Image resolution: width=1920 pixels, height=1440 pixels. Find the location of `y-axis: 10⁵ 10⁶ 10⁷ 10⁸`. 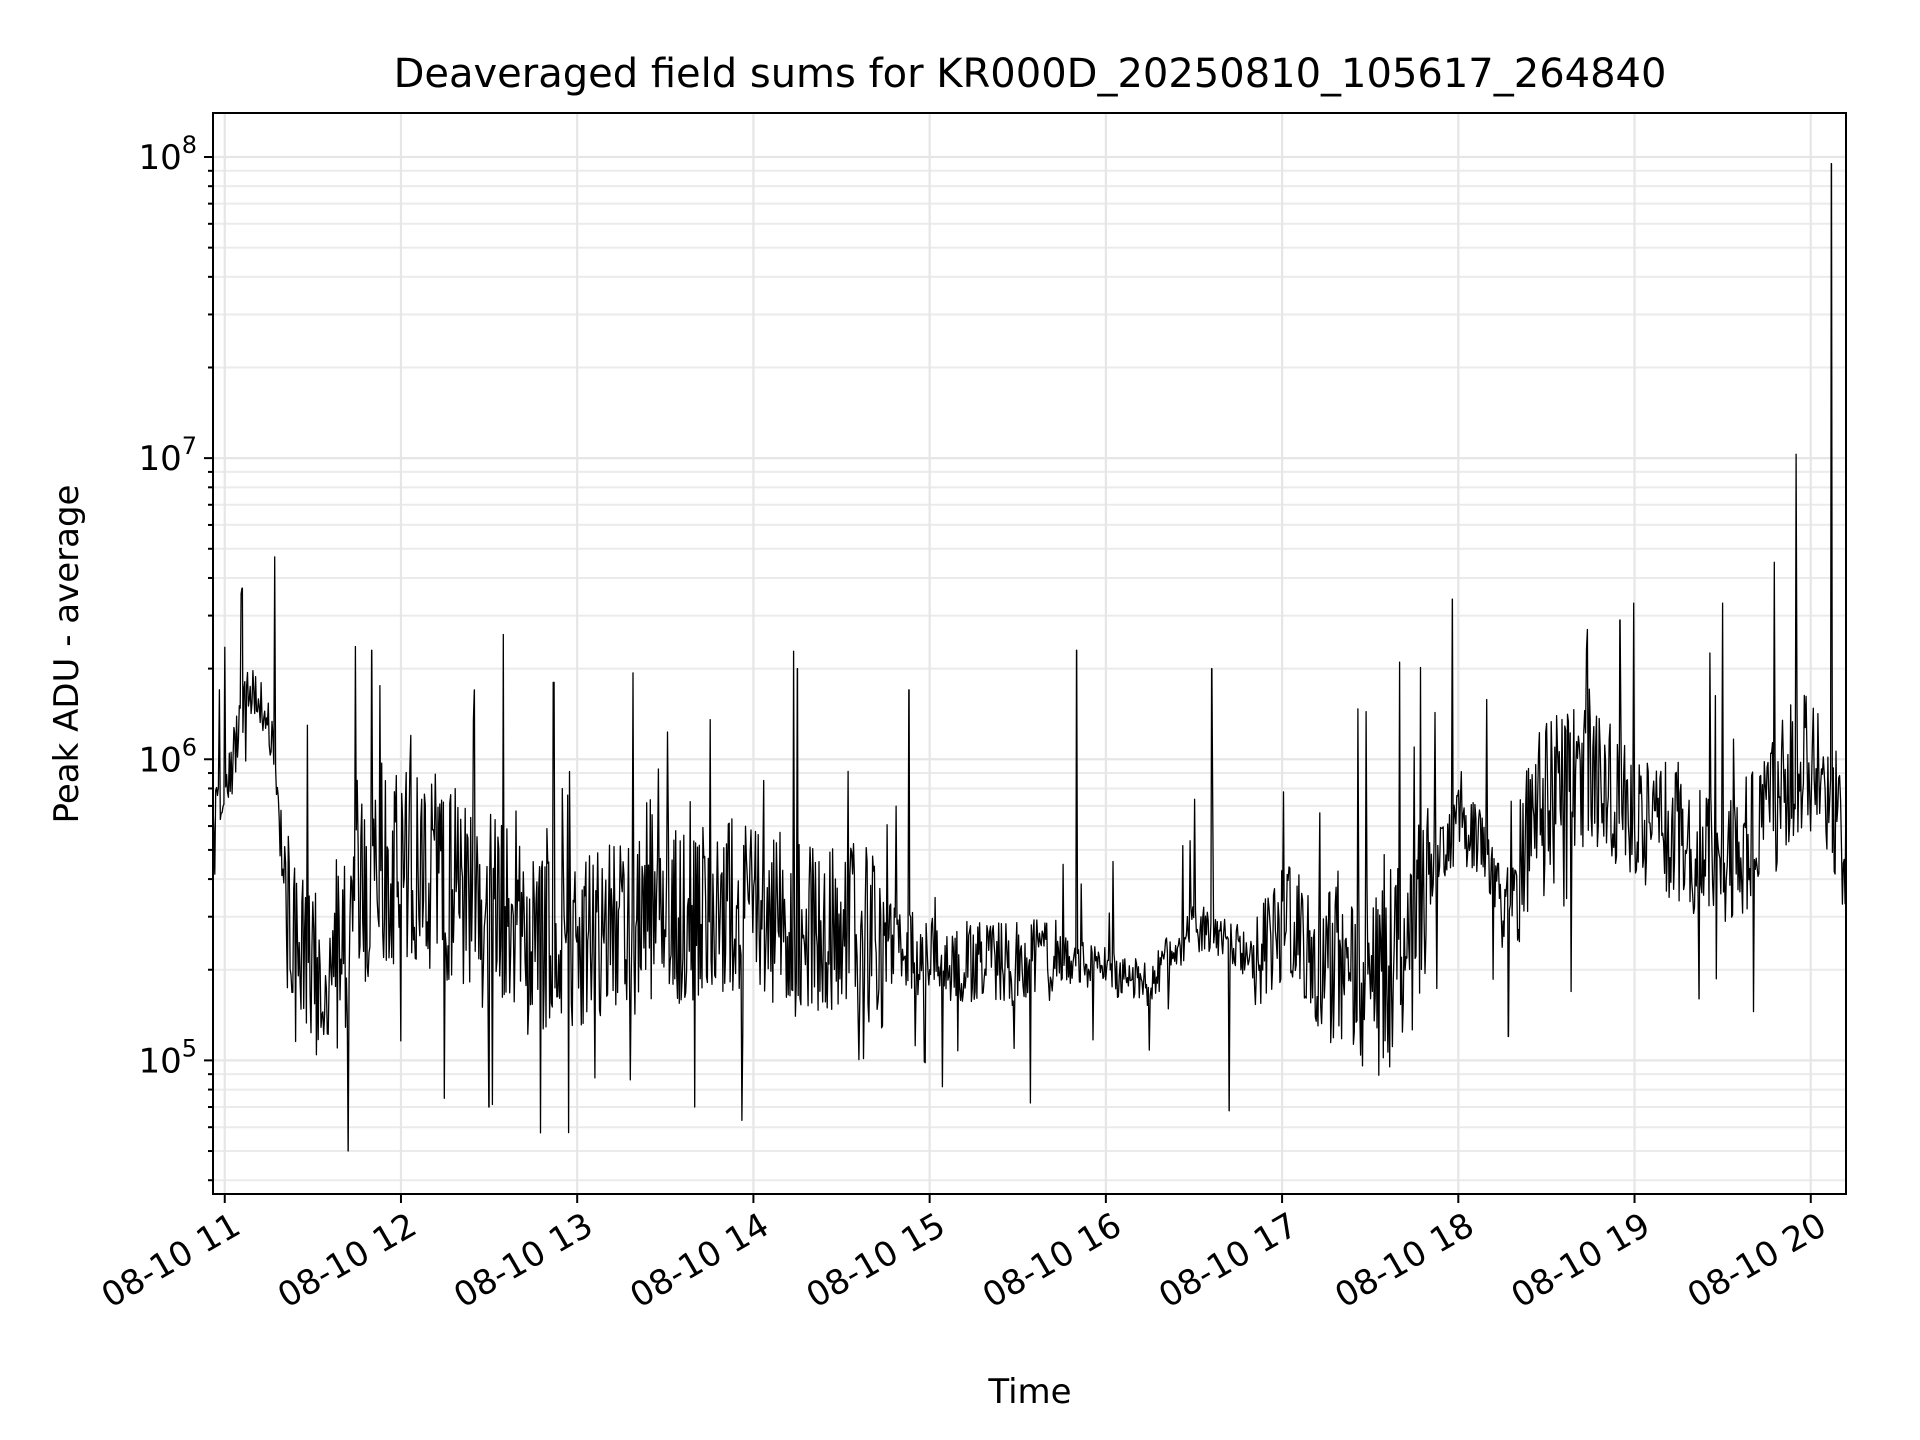

y-axis: 10⁵ 10⁶ 10⁷ 10⁸ is located at coordinates (175, 656).